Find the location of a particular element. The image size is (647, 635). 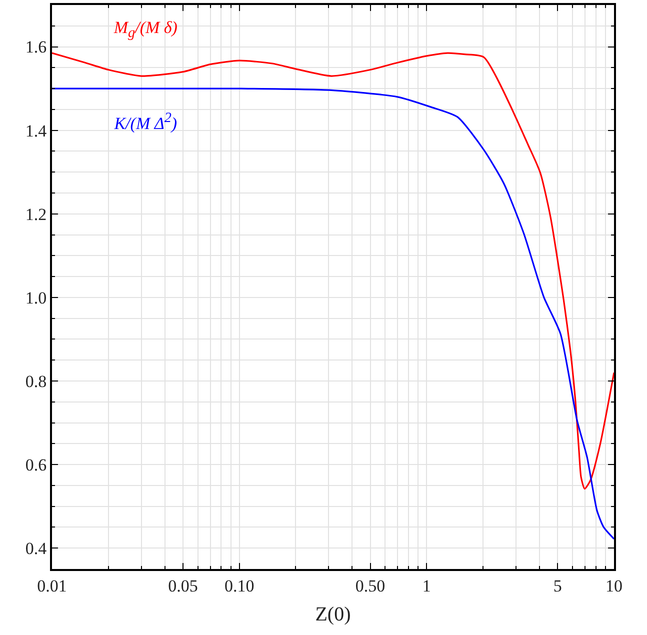

y-tick-label: 0.4 is located at coordinates (36, 548).